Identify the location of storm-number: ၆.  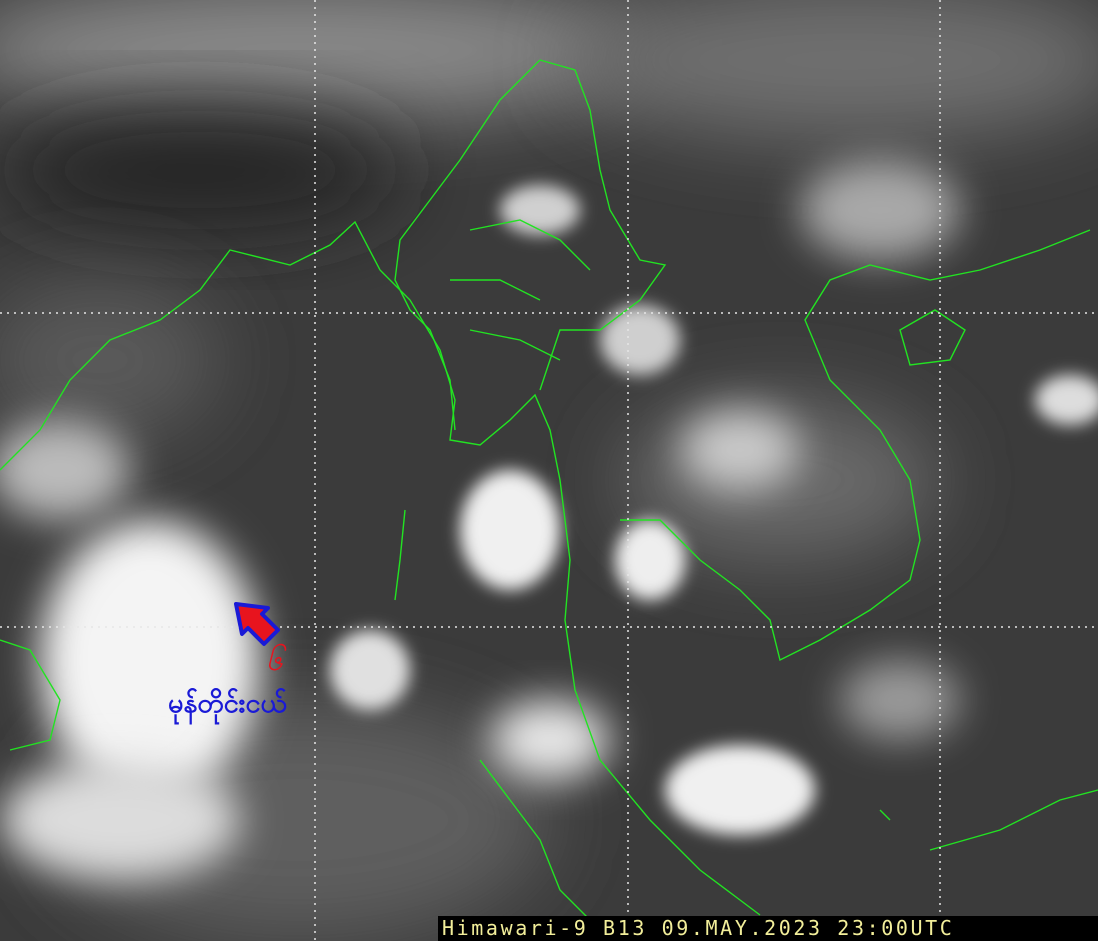
(274, 660).